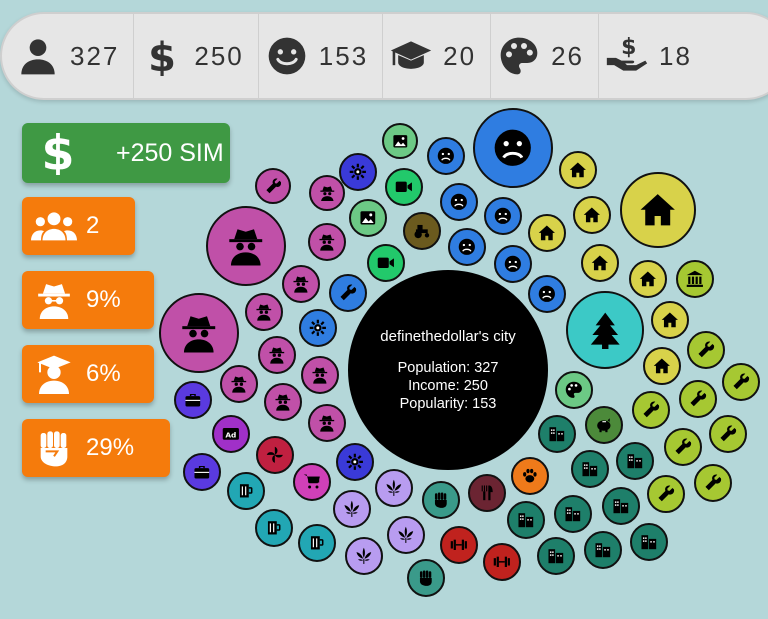 The height and width of the screenshot is (619, 768). What do you see at coordinates (530, 476) in the screenshot?
I see `paw-building-bubble` at bounding box center [530, 476].